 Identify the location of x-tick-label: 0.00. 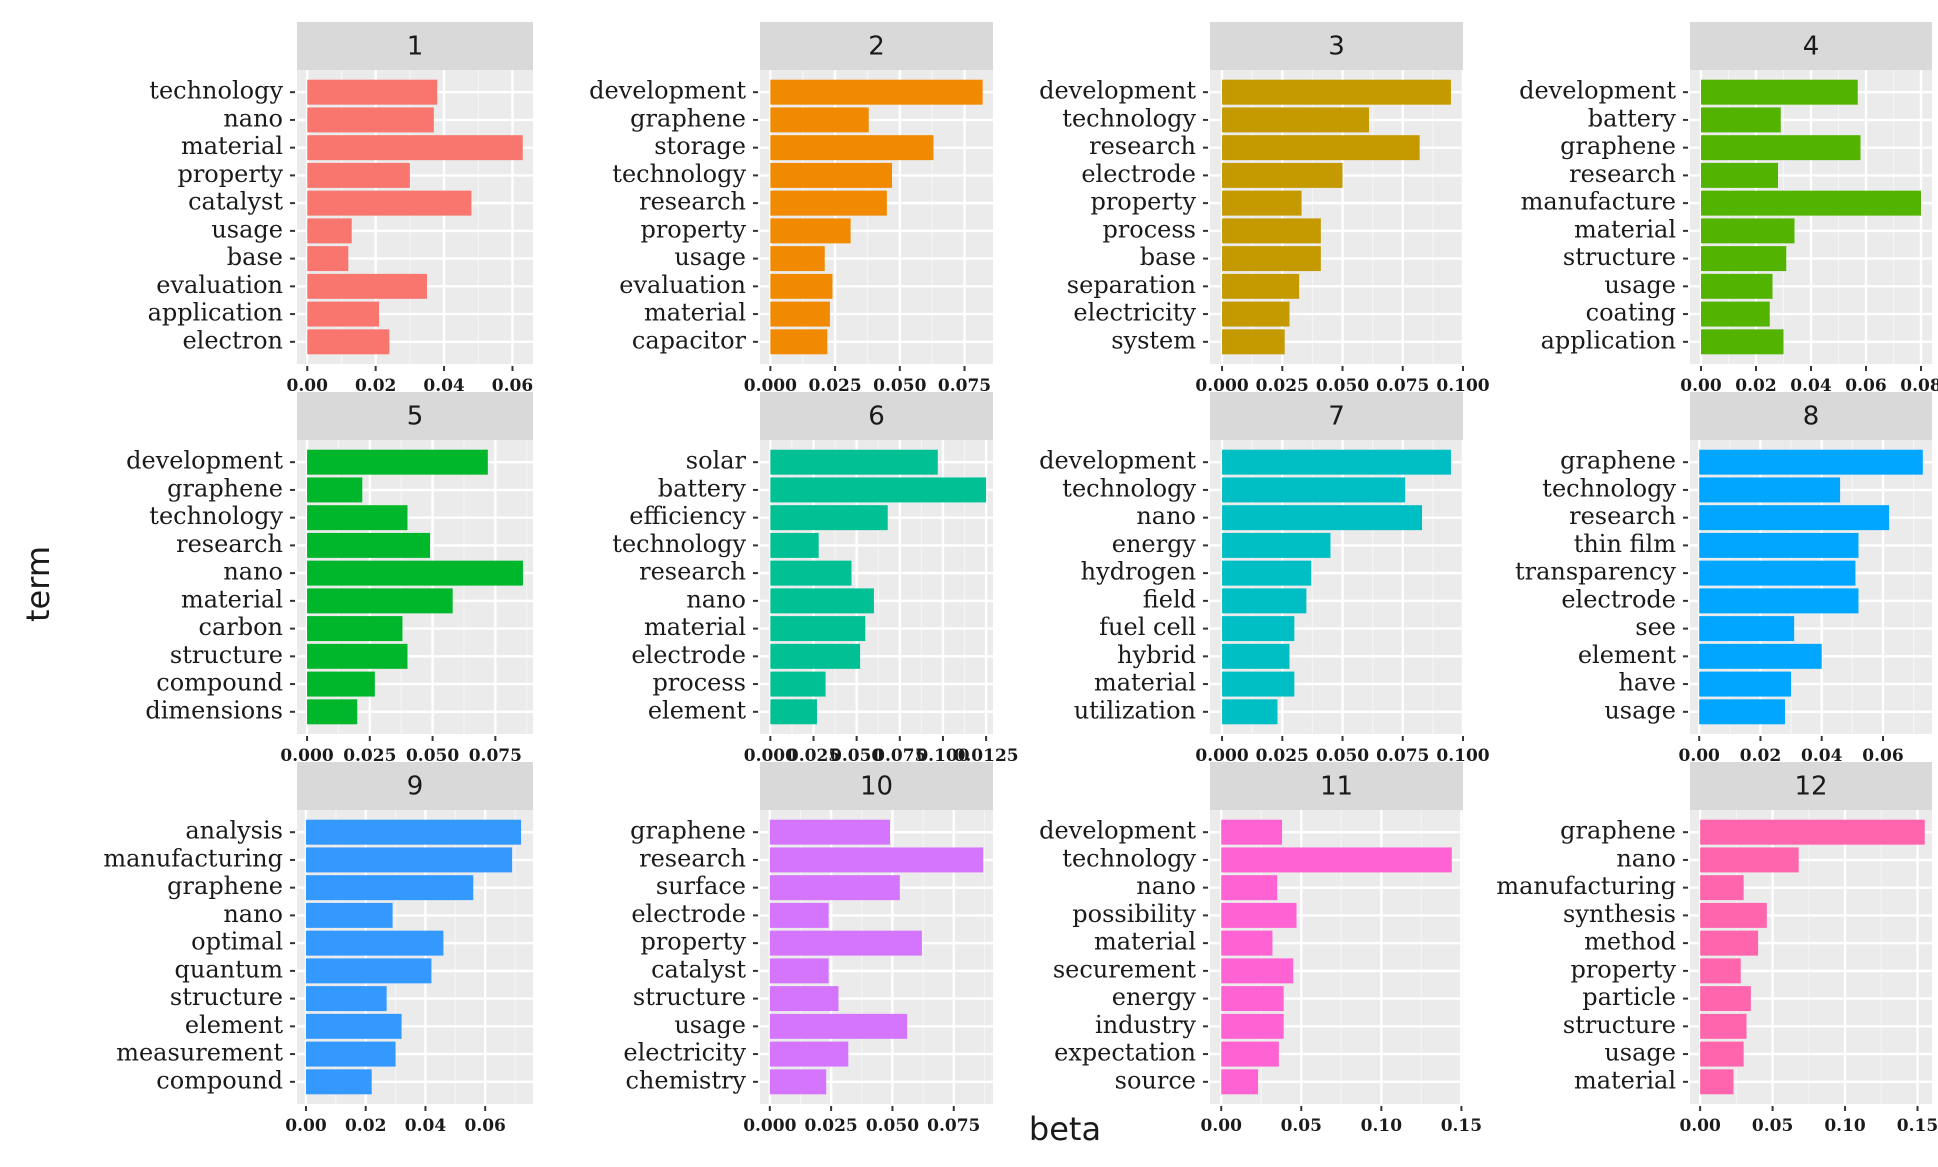
(1700, 1126).